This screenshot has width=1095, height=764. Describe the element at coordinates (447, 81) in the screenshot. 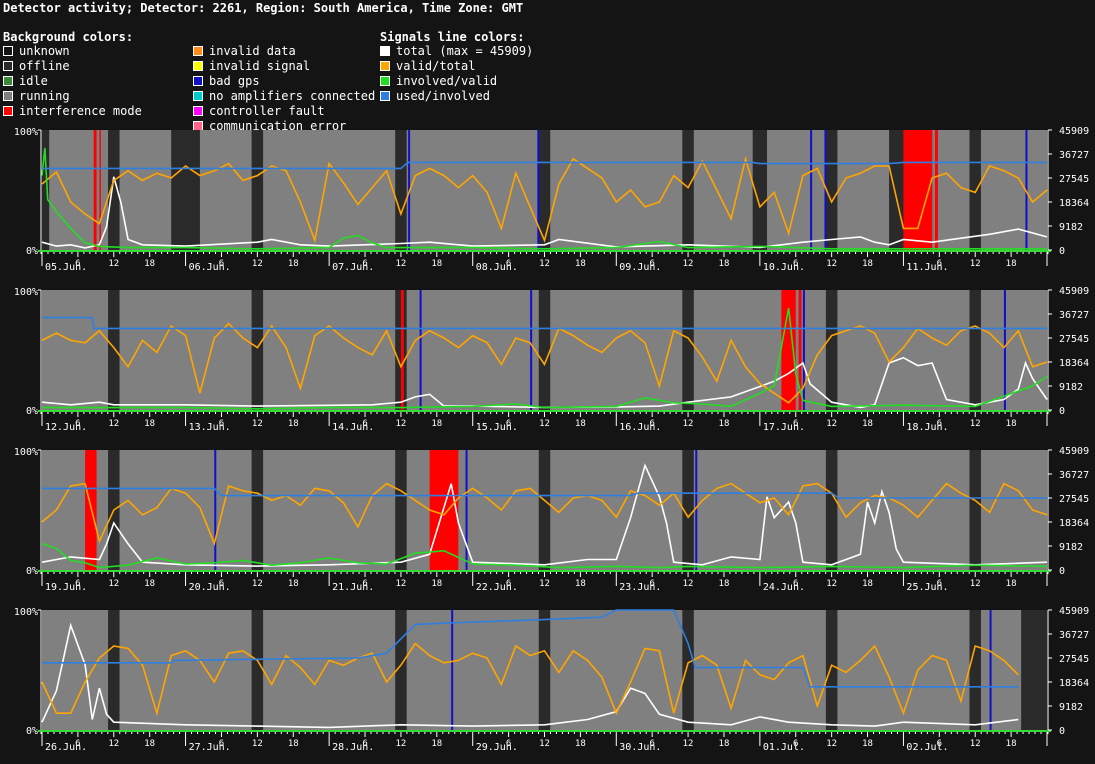

I see `legend-label: involved/valid` at that location.